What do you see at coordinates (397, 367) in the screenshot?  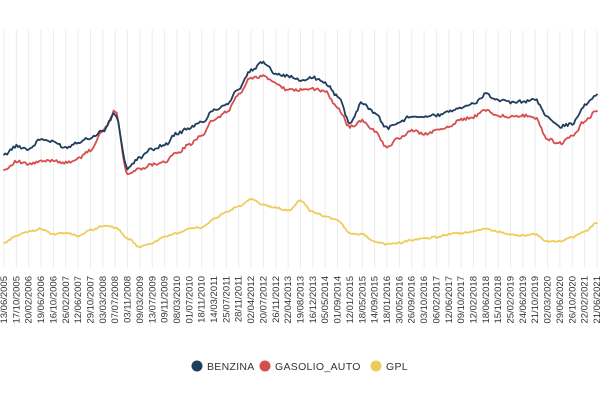 I see `legend-label: GPL` at bounding box center [397, 367].